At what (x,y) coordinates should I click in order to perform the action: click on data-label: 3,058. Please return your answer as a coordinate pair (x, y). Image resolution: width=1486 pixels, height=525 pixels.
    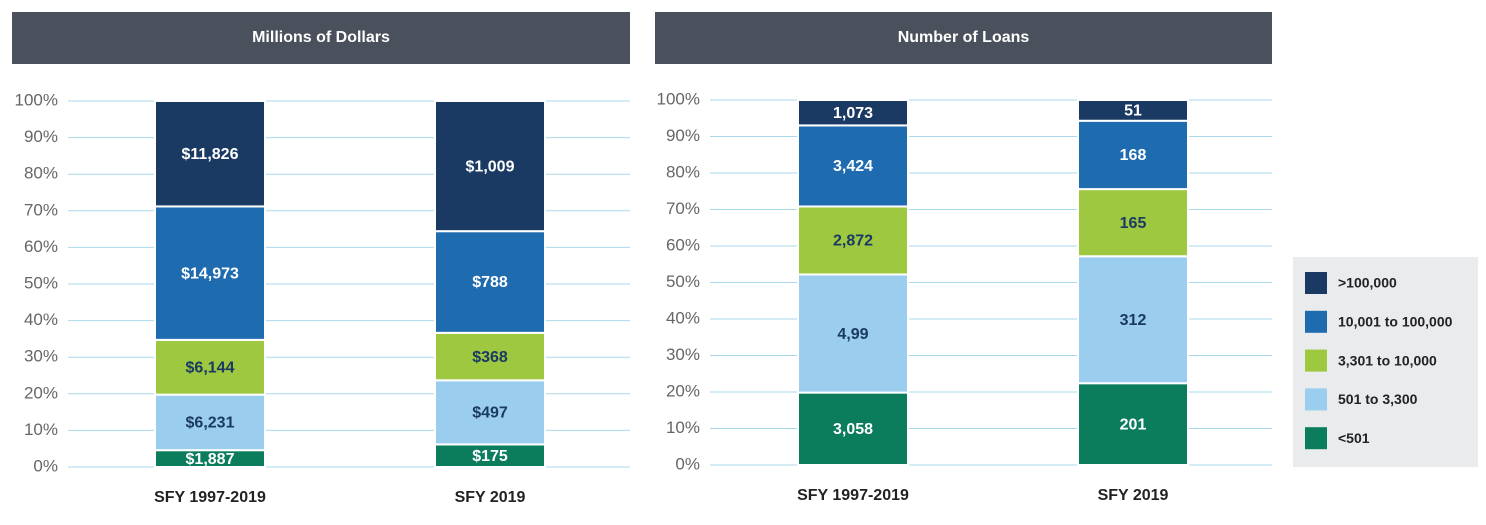
    Looking at the image, I should click on (853, 429).